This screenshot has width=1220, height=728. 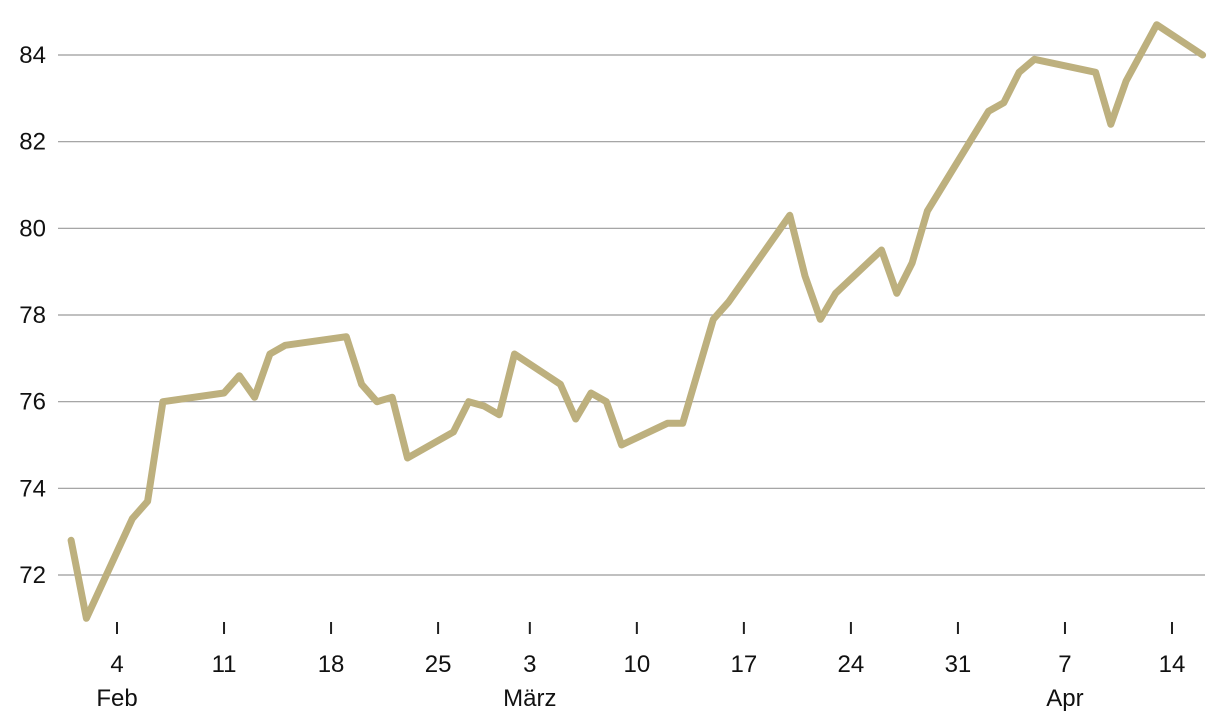 What do you see at coordinates (32, 55) in the screenshot?
I see `y-tick-label-84: 84` at bounding box center [32, 55].